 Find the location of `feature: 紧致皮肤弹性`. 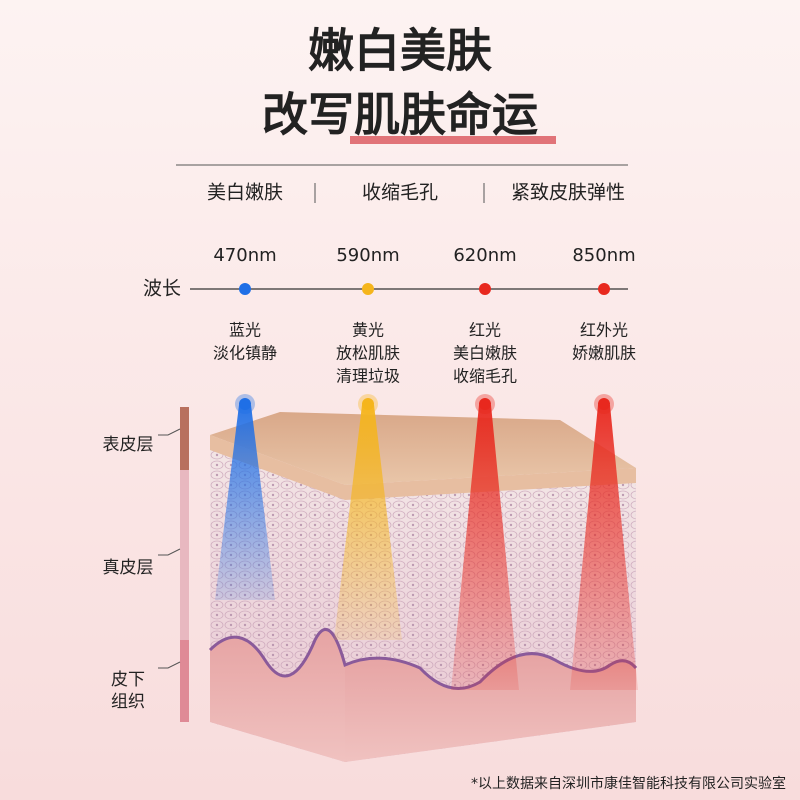

feature: 紧致皮肤弹性 is located at coordinates (568, 193).